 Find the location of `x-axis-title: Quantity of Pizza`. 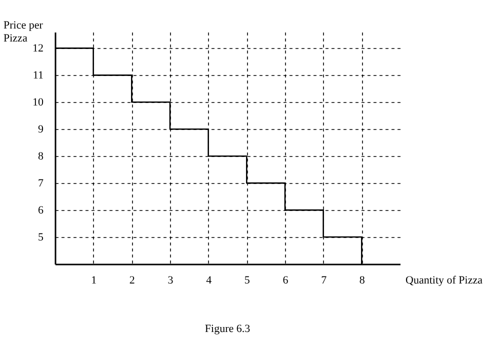

x-axis-title: Quantity of Pizza is located at coordinates (444, 280).